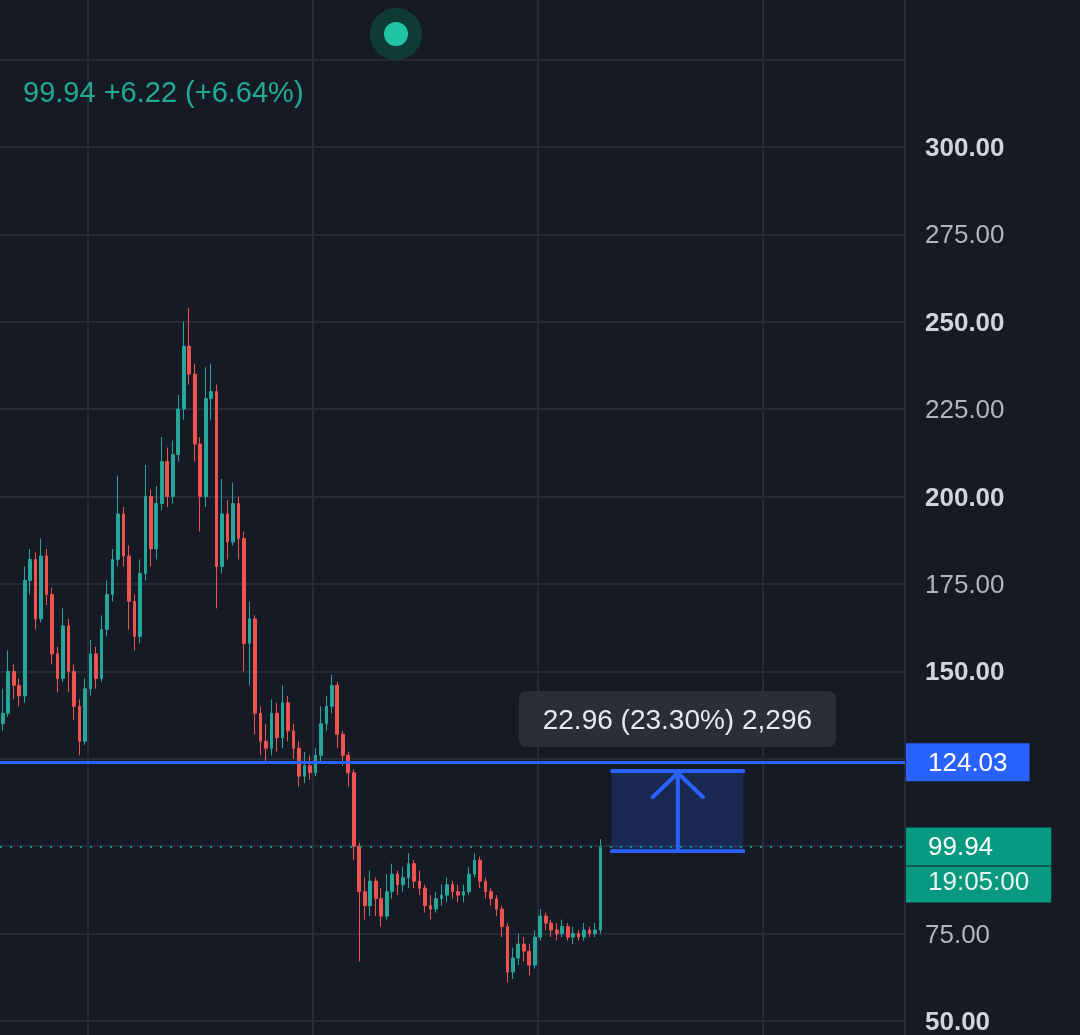  Describe the element at coordinates (965, 409) in the screenshot. I see `y-tick-label: 225.00` at that location.